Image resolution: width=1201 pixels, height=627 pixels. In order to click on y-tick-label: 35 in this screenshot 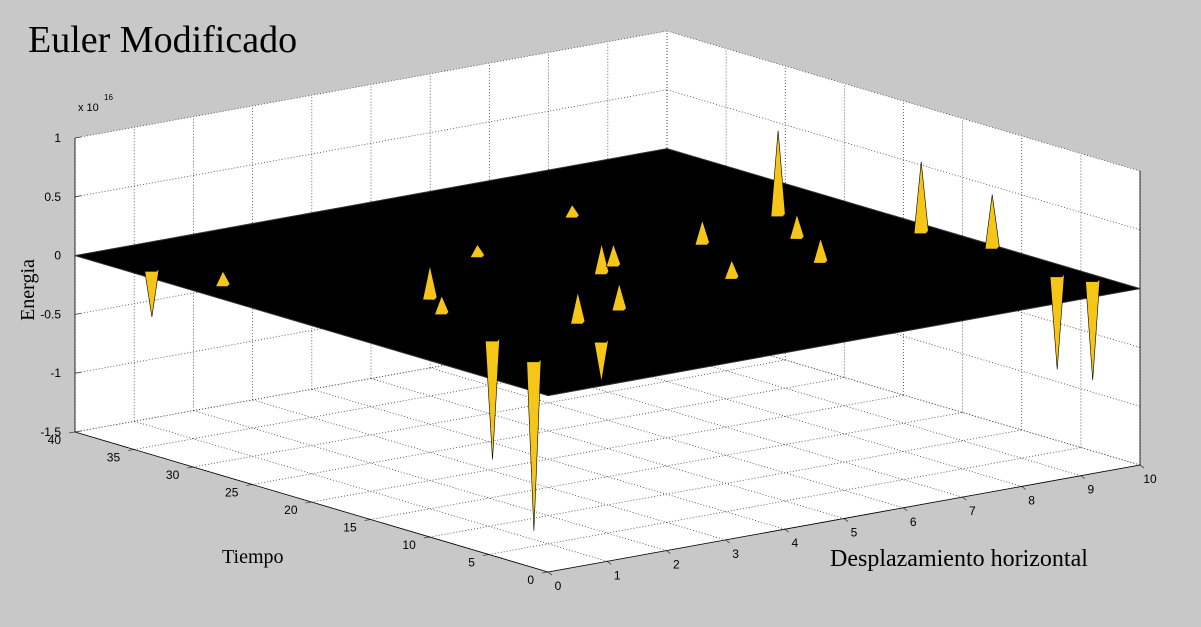, I will do `click(114, 458)`.